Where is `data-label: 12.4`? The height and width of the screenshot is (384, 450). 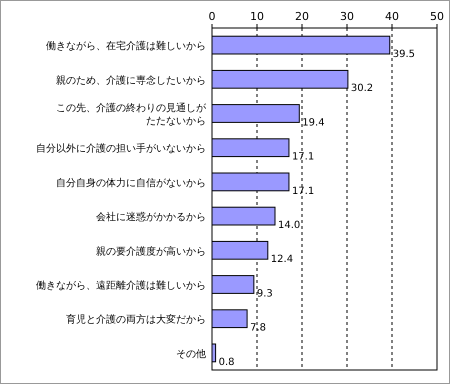
data-label: 12.4 is located at coordinates (282, 260).